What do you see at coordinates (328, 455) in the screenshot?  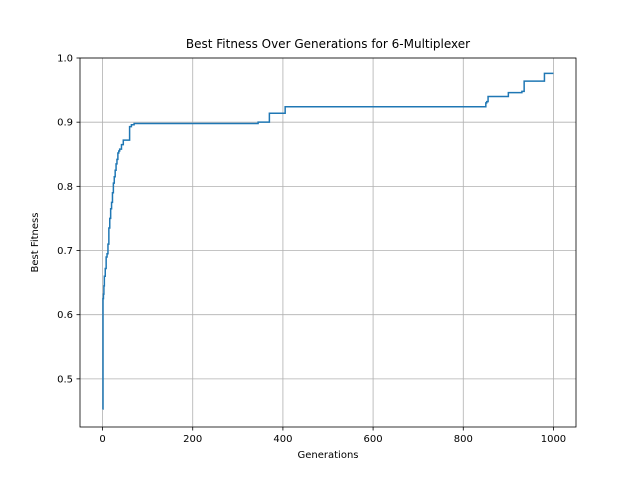 I see `x-axis-label: Generations` at bounding box center [328, 455].